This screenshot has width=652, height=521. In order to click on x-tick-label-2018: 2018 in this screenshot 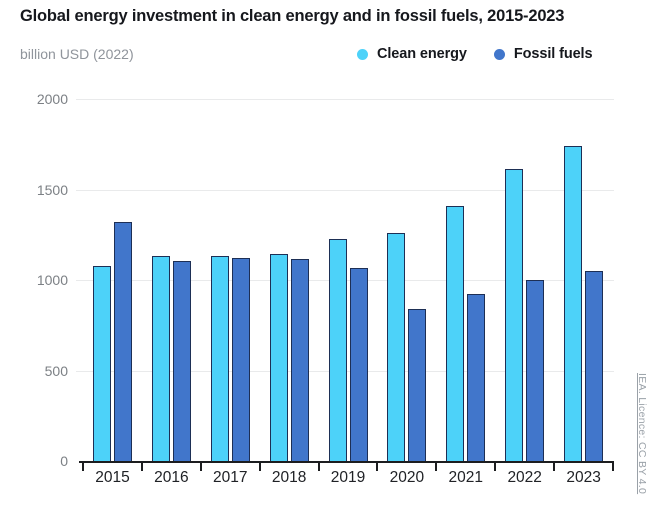, I will do `click(289, 477)`.